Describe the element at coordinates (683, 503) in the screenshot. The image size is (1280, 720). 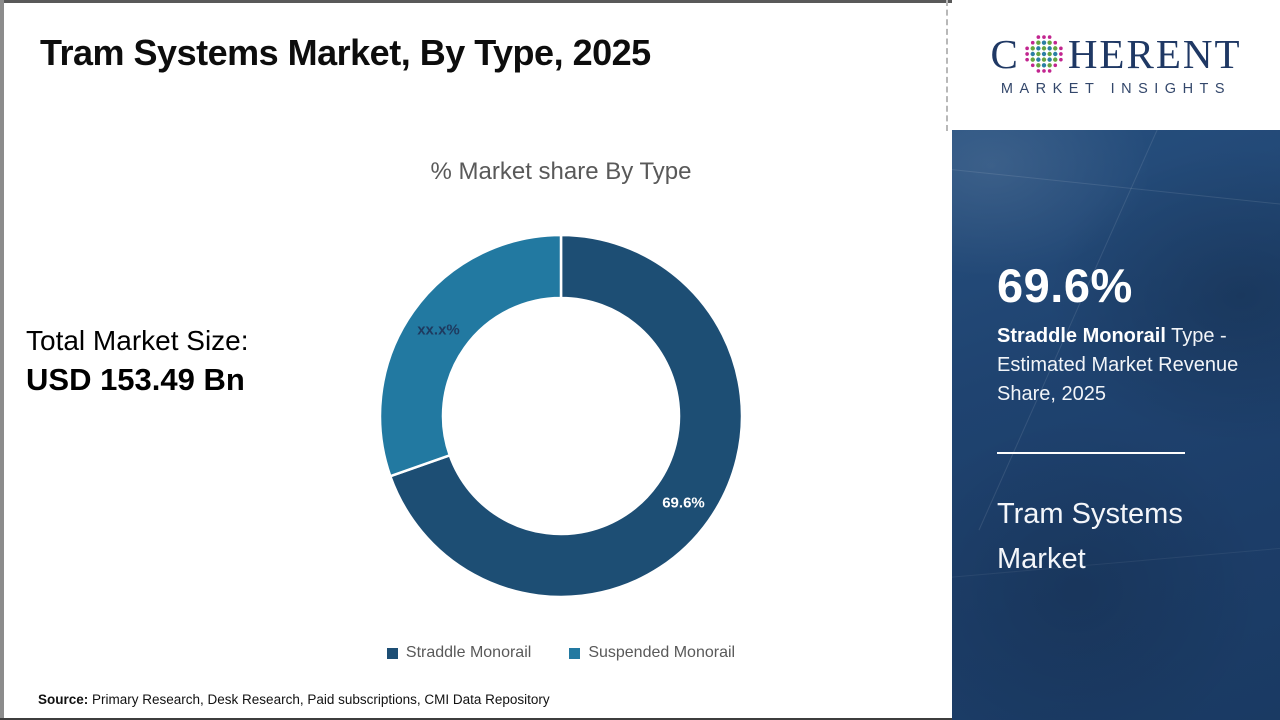
I see `donut-segment-label: 69.6%` at that location.